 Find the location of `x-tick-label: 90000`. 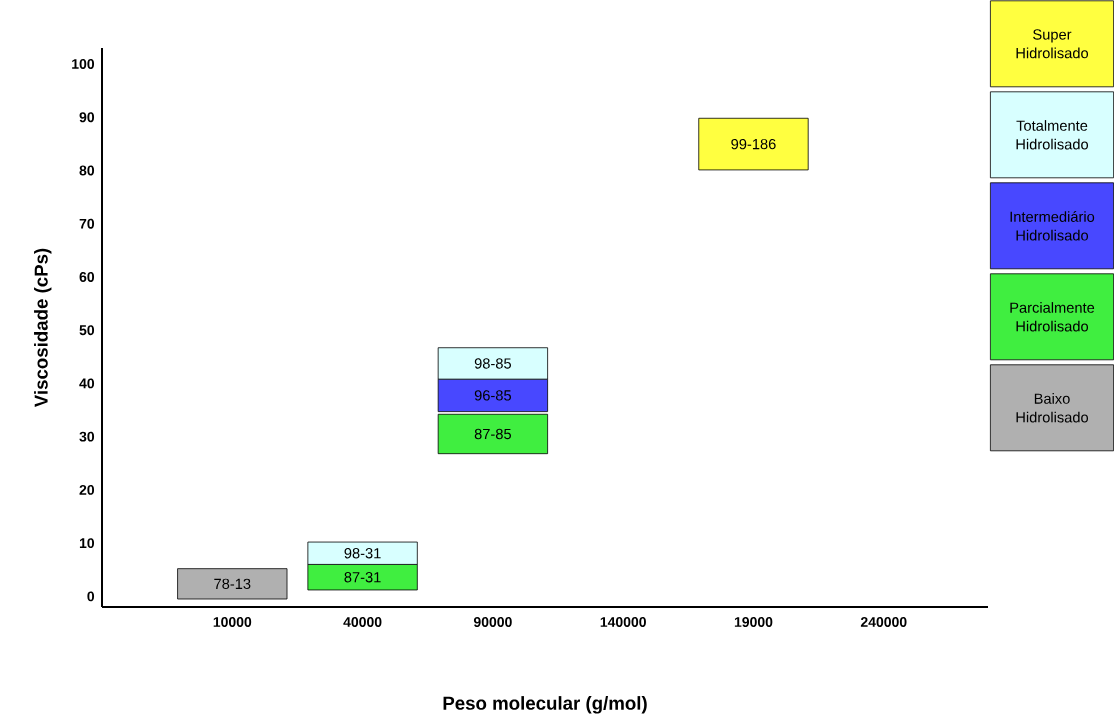

x-tick-label: 90000 is located at coordinates (492, 622).